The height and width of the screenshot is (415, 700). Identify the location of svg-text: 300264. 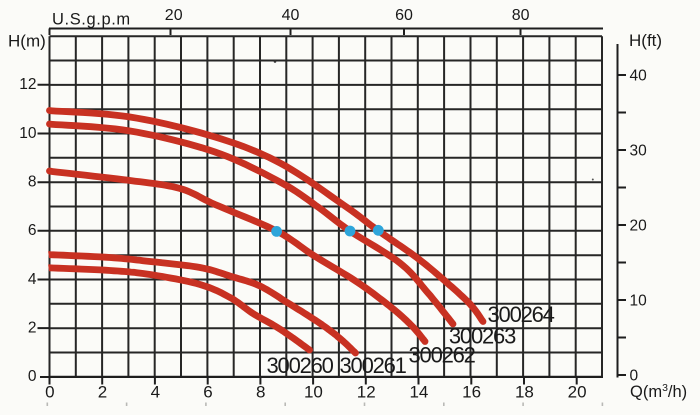
(521, 314).